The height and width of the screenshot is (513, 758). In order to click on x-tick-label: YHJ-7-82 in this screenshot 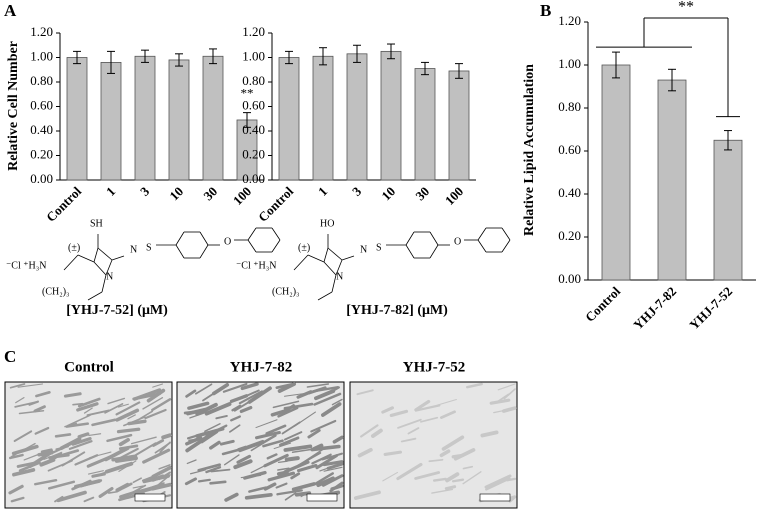, I will do `click(654, 308)`.